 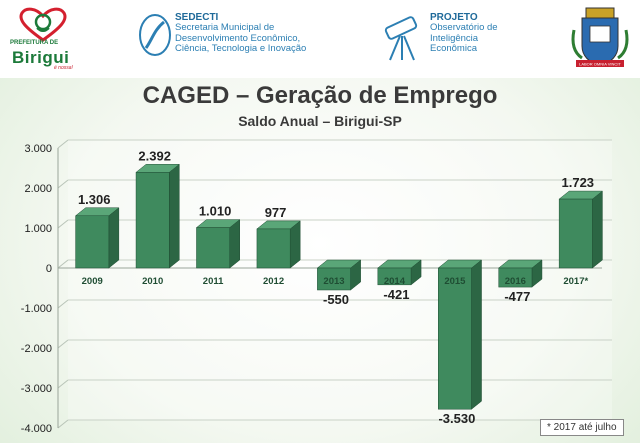 I want to click on projeto-line: Inteligência, so click(x=454, y=38).